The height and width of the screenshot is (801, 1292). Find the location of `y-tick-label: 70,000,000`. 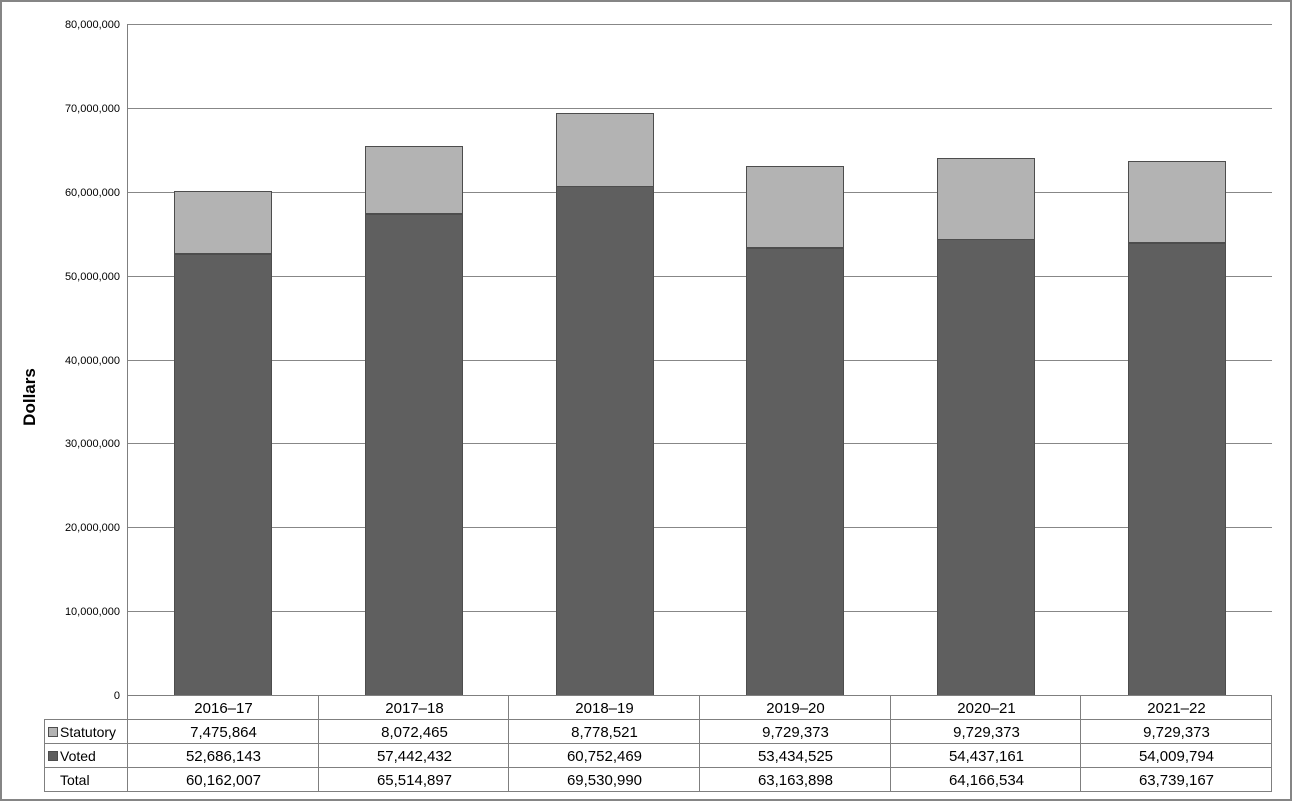

y-tick-label: 70,000,000 is located at coordinates (92, 109).